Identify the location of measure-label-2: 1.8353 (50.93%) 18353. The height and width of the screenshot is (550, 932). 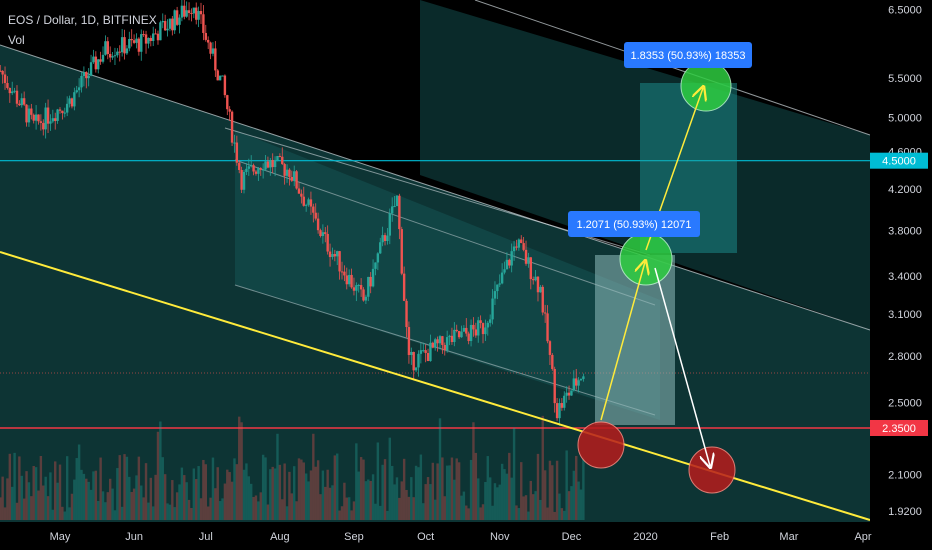
(688, 56).